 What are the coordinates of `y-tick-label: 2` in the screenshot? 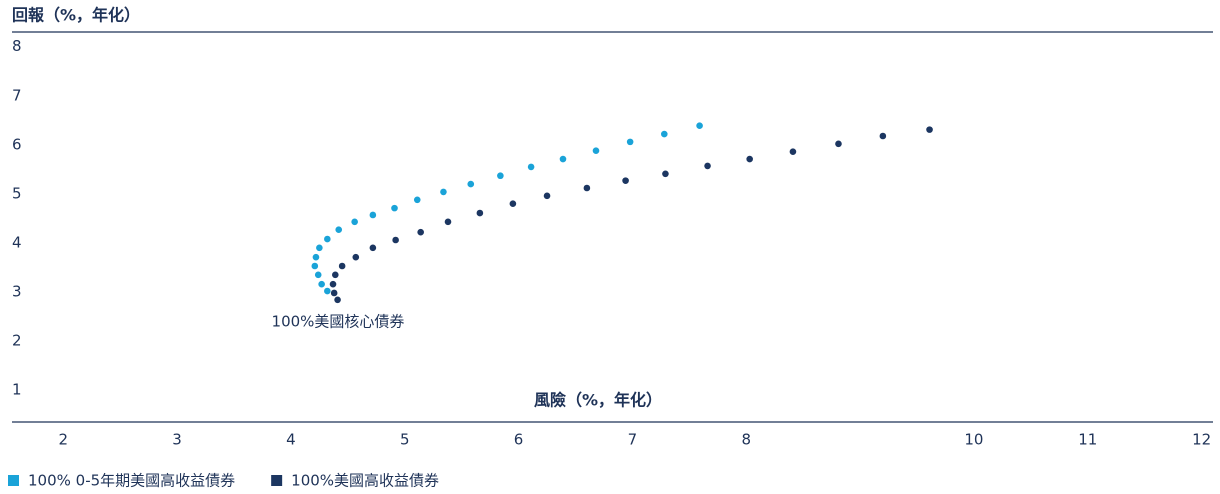 It's located at (17, 341).